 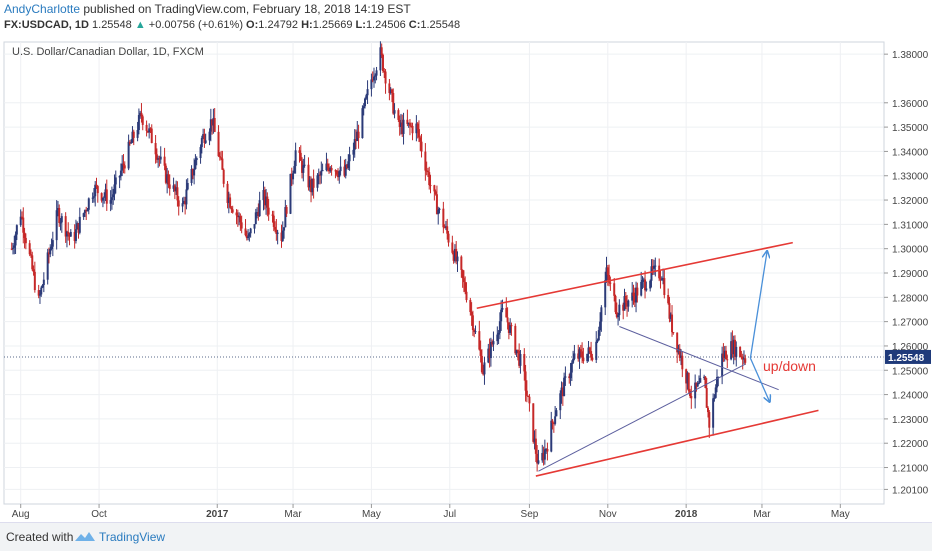 What do you see at coordinates (414, 25) in the screenshot?
I see `close-label: C:` at bounding box center [414, 25].